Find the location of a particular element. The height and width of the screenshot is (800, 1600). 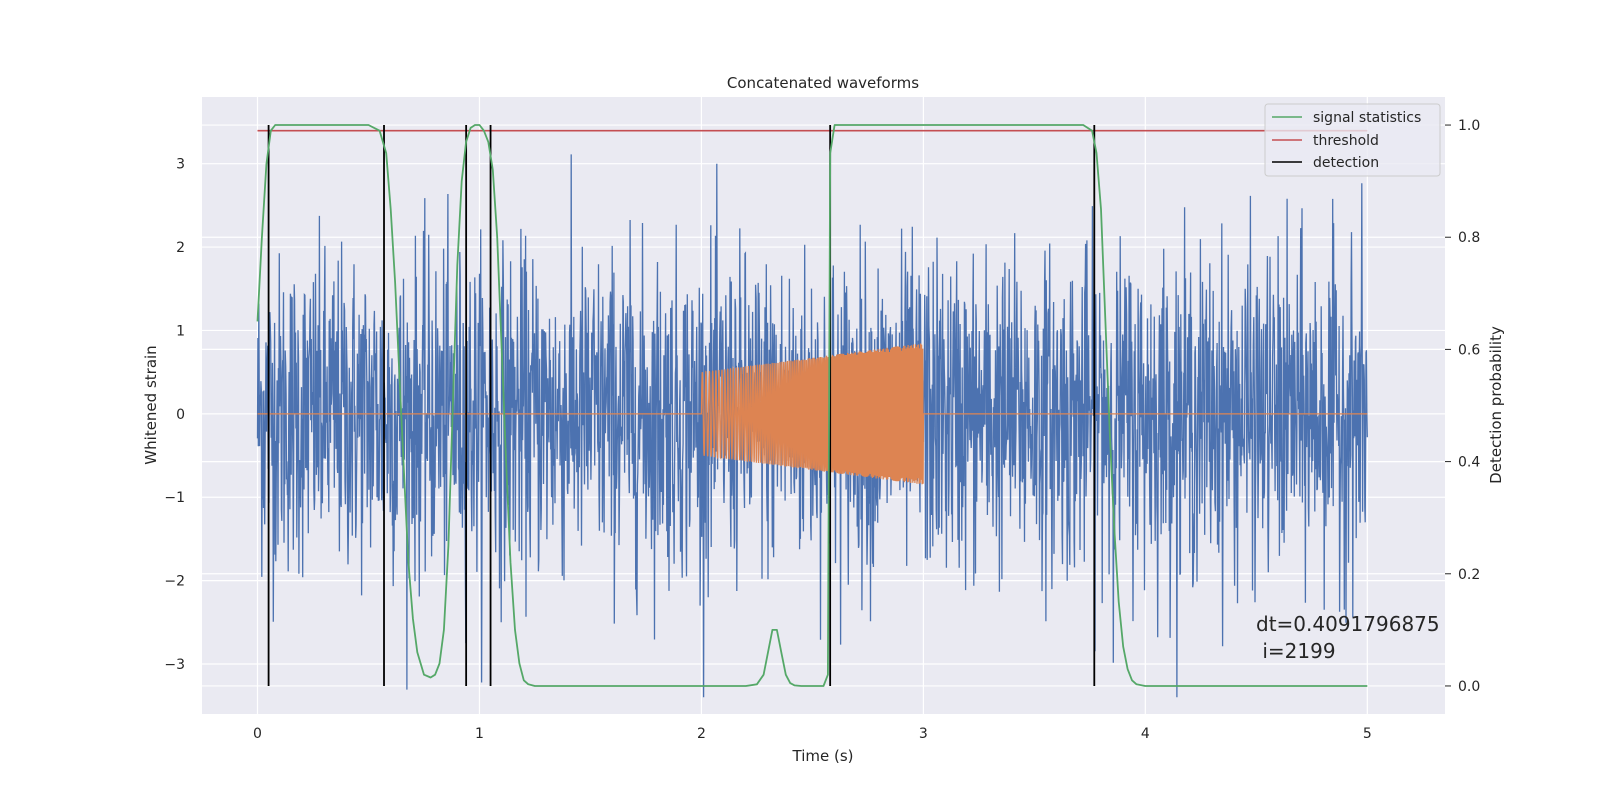

y-tick-label: 1 is located at coordinates (180, 331).